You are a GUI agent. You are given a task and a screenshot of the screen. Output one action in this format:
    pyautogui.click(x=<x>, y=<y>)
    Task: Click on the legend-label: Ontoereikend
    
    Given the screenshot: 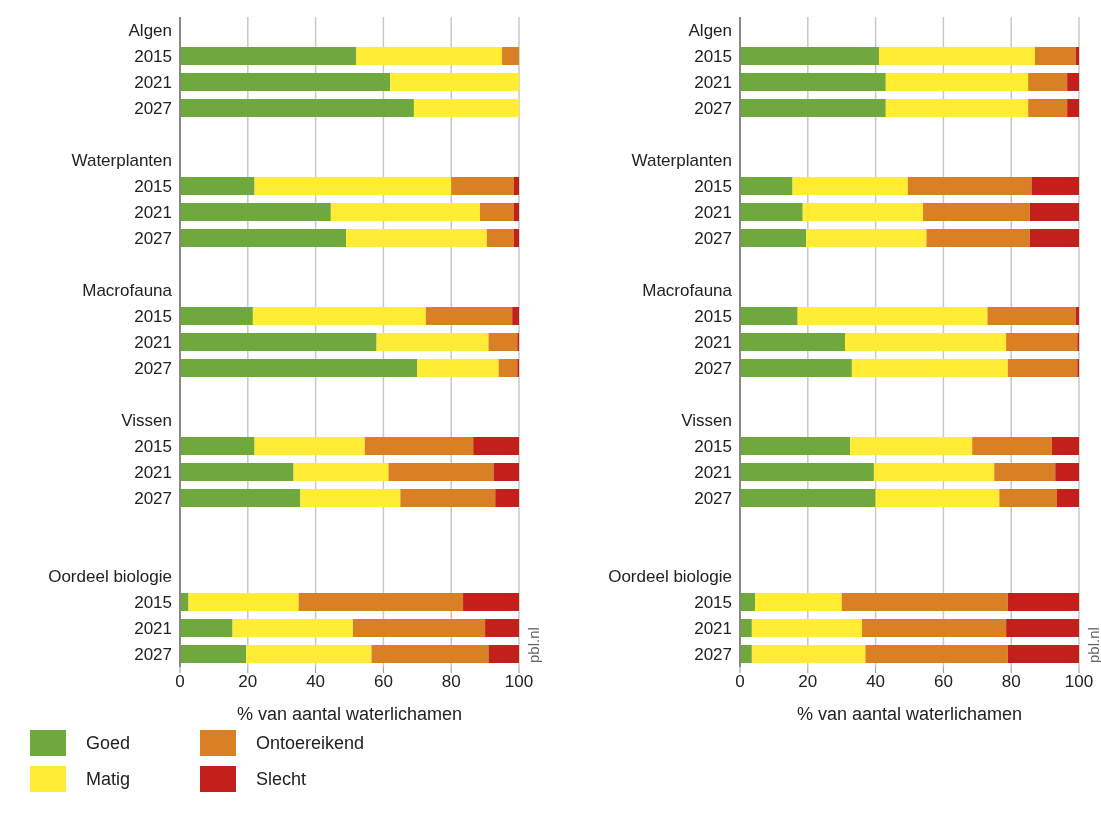 What is the action you would take?
    pyautogui.click(x=310, y=743)
    